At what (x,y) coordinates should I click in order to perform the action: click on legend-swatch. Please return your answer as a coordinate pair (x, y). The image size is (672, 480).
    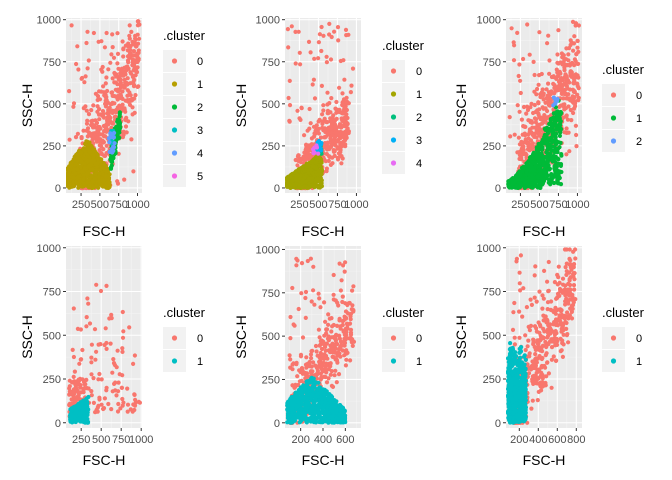
    Looking at the image, I should click on (393, 94).